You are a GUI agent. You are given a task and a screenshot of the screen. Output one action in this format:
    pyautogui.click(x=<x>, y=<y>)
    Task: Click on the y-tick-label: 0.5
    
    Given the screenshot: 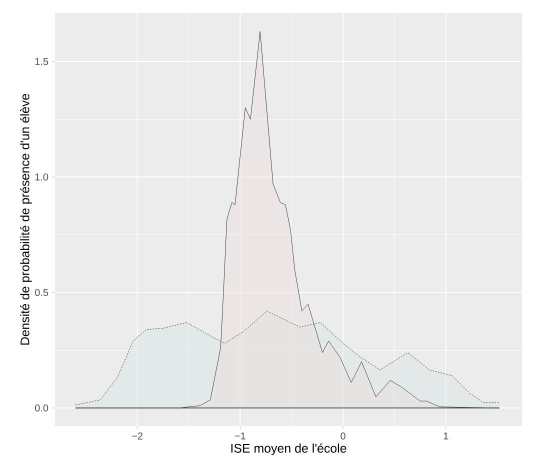 What is the action you would take?
    pyautogui.click(x=41, y=292)
    